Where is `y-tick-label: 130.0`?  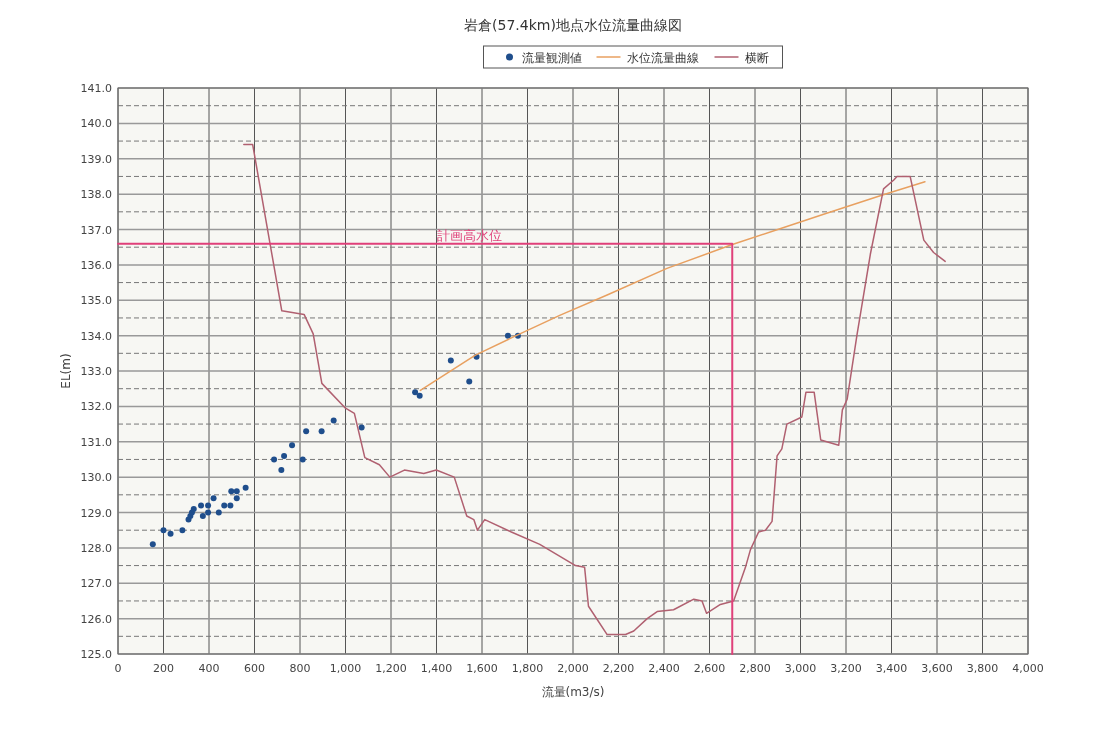 y-tick-label: 130.0 is located at coordinates (96, 478).